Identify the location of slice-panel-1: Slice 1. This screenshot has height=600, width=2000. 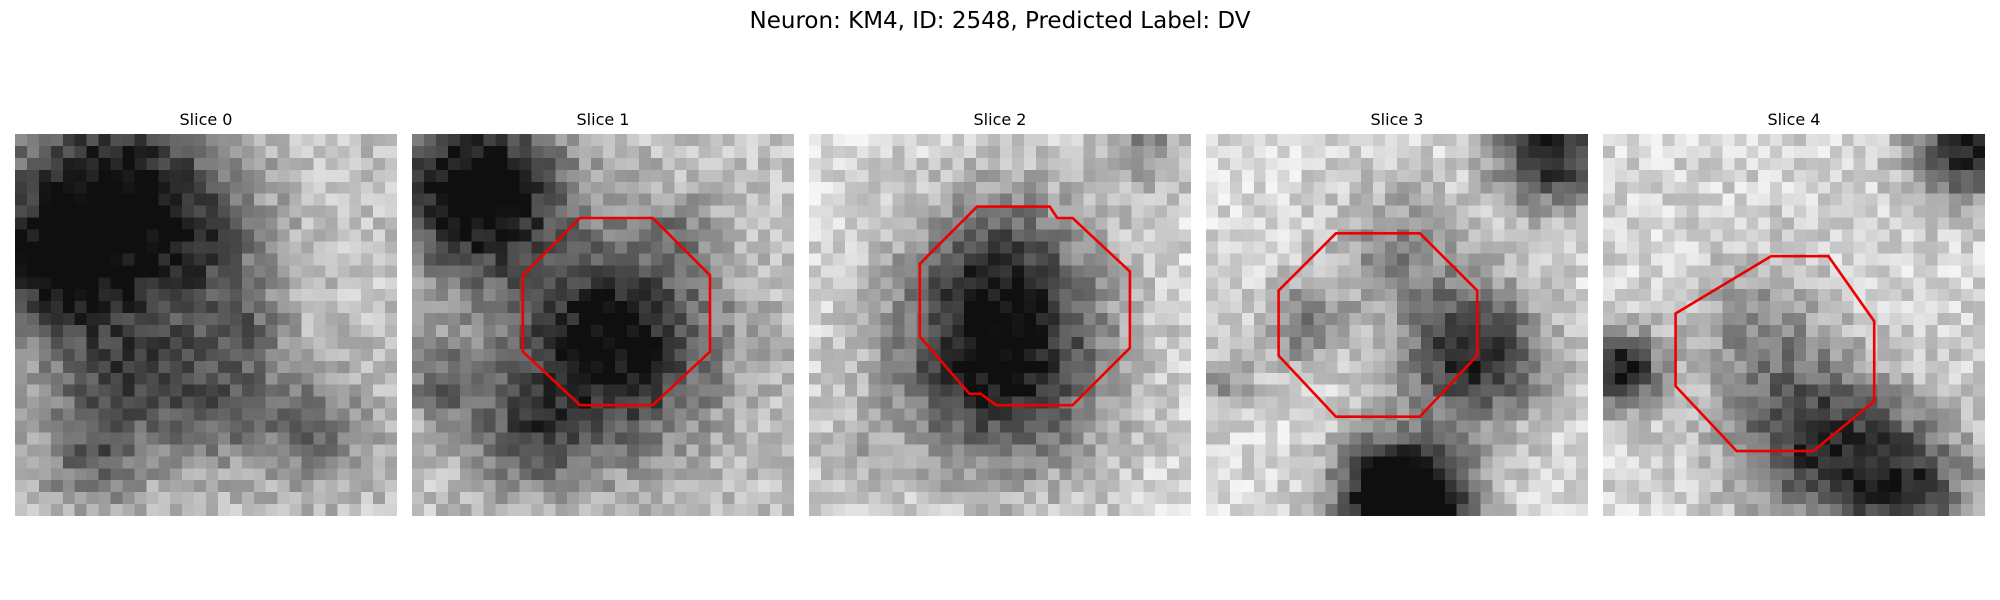
(603, 313).